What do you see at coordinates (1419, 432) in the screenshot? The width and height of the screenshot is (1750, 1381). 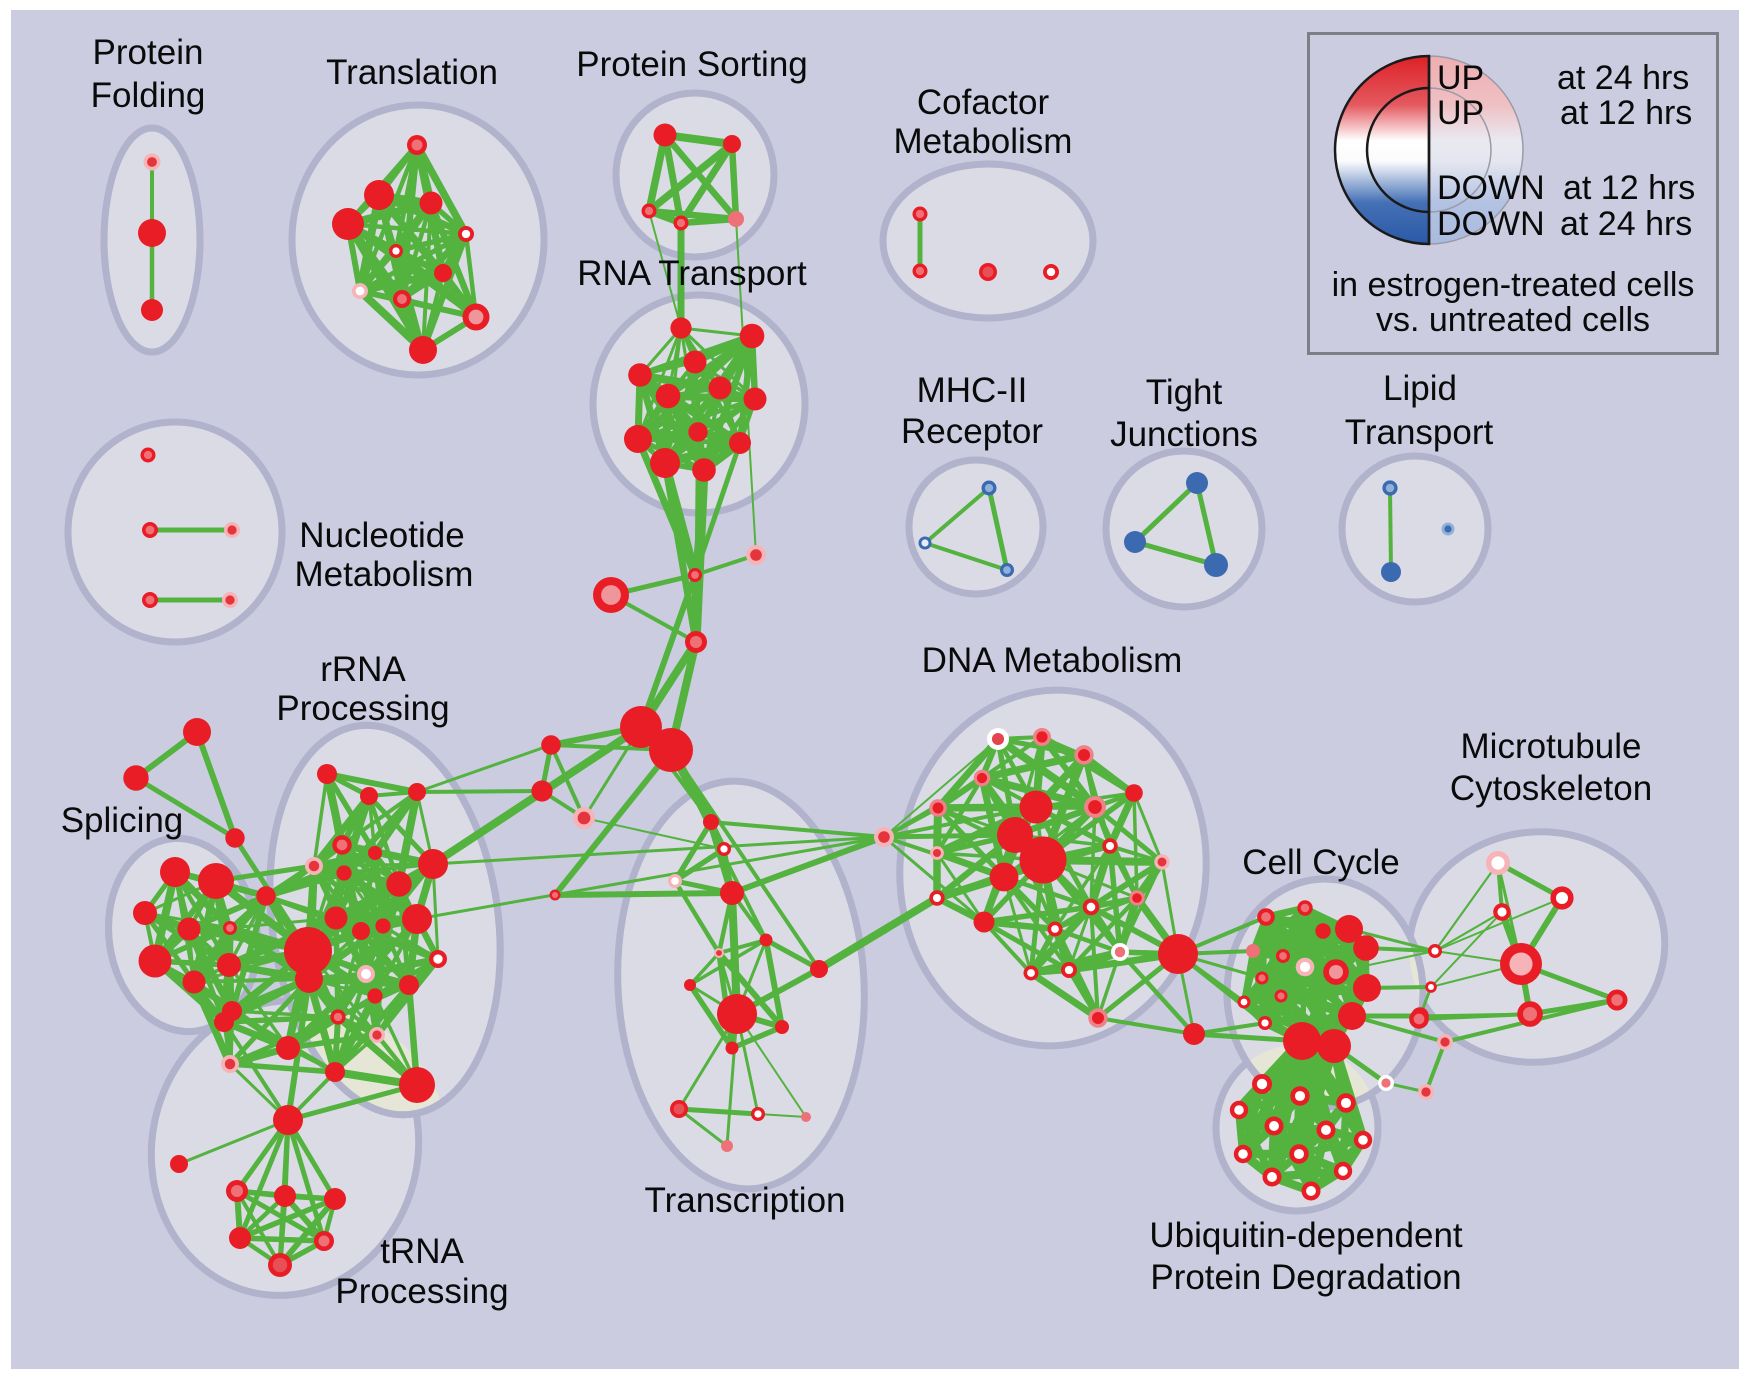 I see `svg-text: Transport` at bounding box center [1419, 432].